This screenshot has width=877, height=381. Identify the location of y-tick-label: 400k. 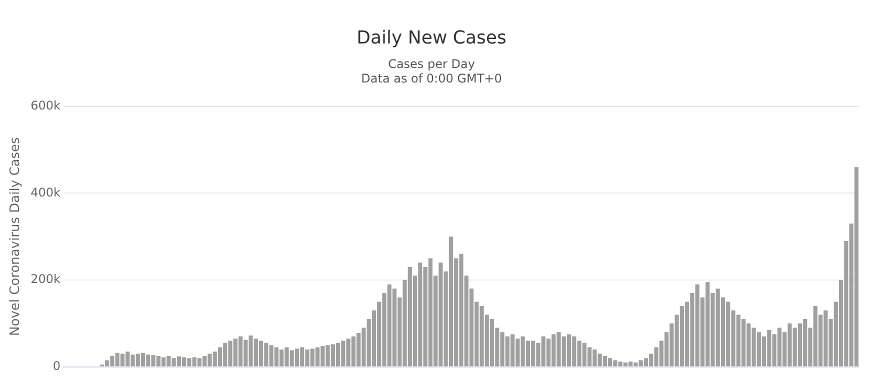
(45, 192).